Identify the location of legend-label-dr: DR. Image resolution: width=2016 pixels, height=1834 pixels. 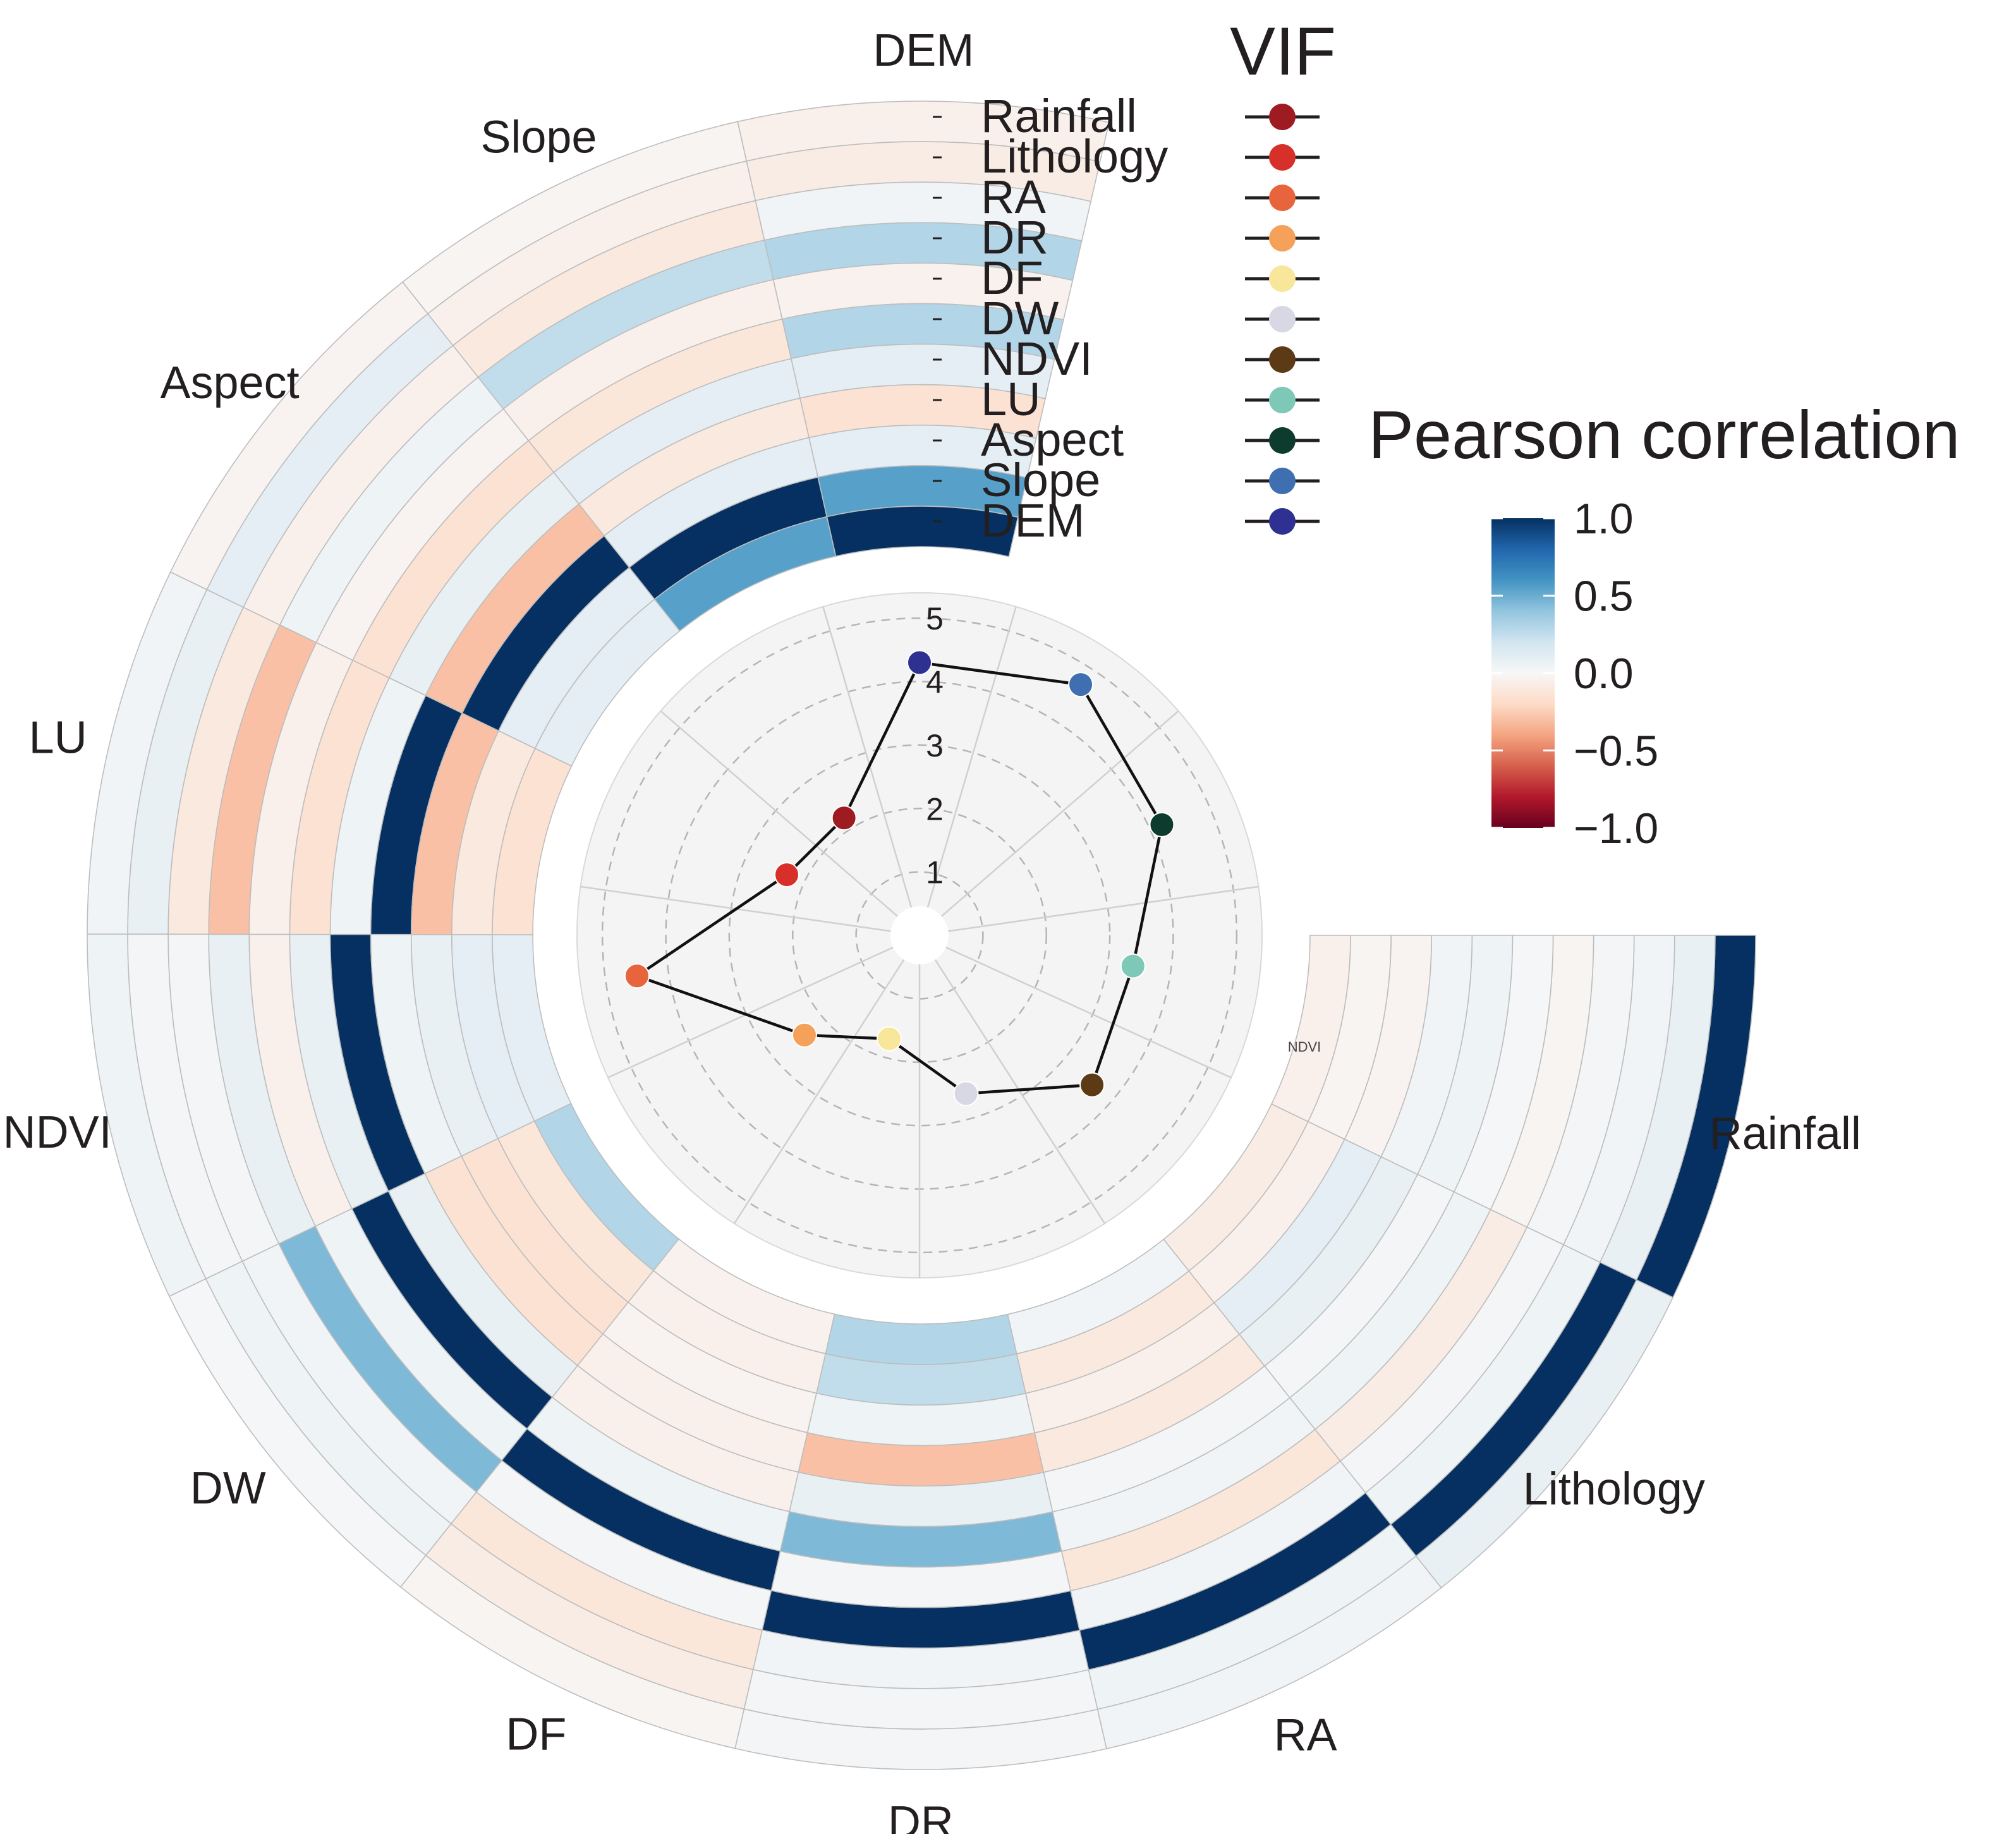
(1014, 237).